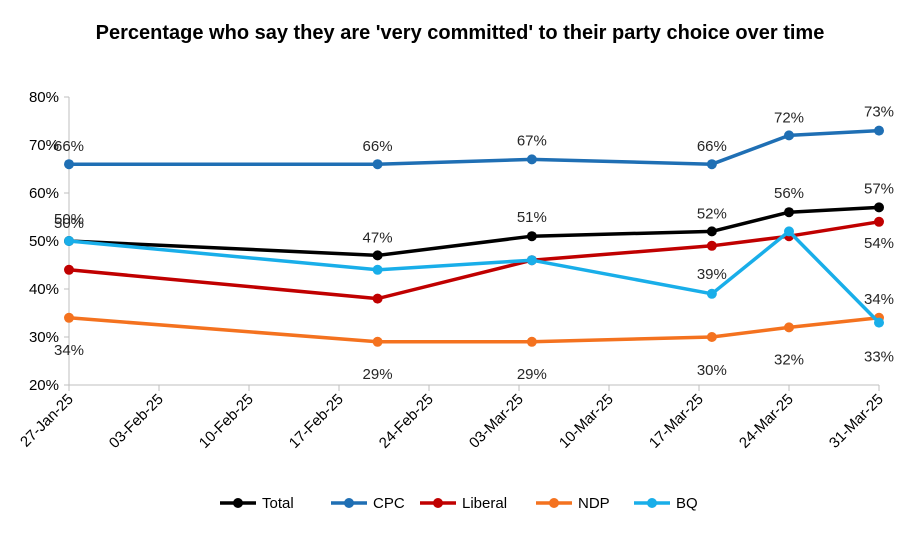  What do you see at coordinates (44, 385) in the screenshot?
I see `y-tick-label: 20%` at bounding box center [44, 385].